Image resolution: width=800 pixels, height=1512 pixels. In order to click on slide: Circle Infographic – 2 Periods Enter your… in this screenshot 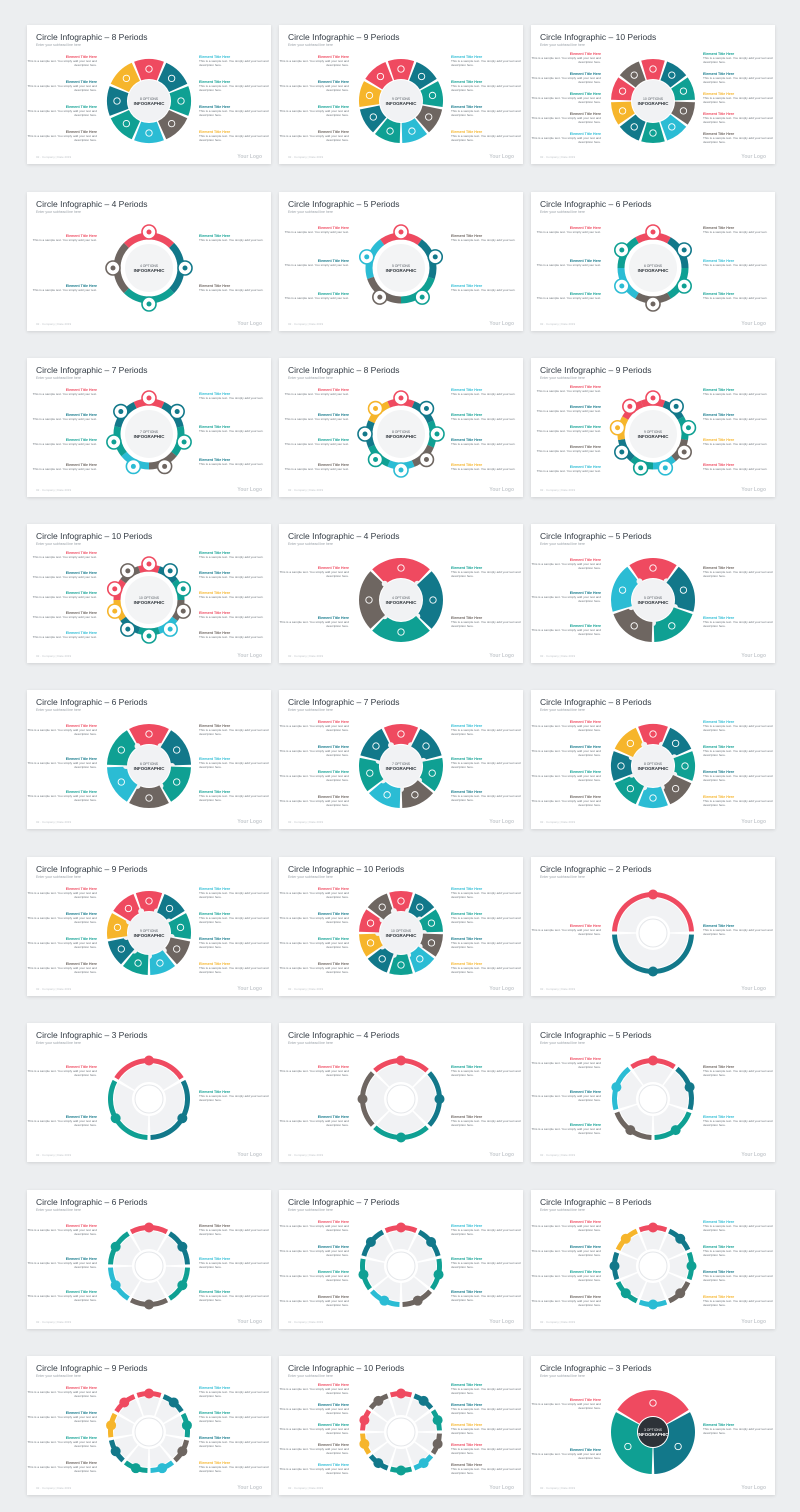, I will do `click(653, 926)`.